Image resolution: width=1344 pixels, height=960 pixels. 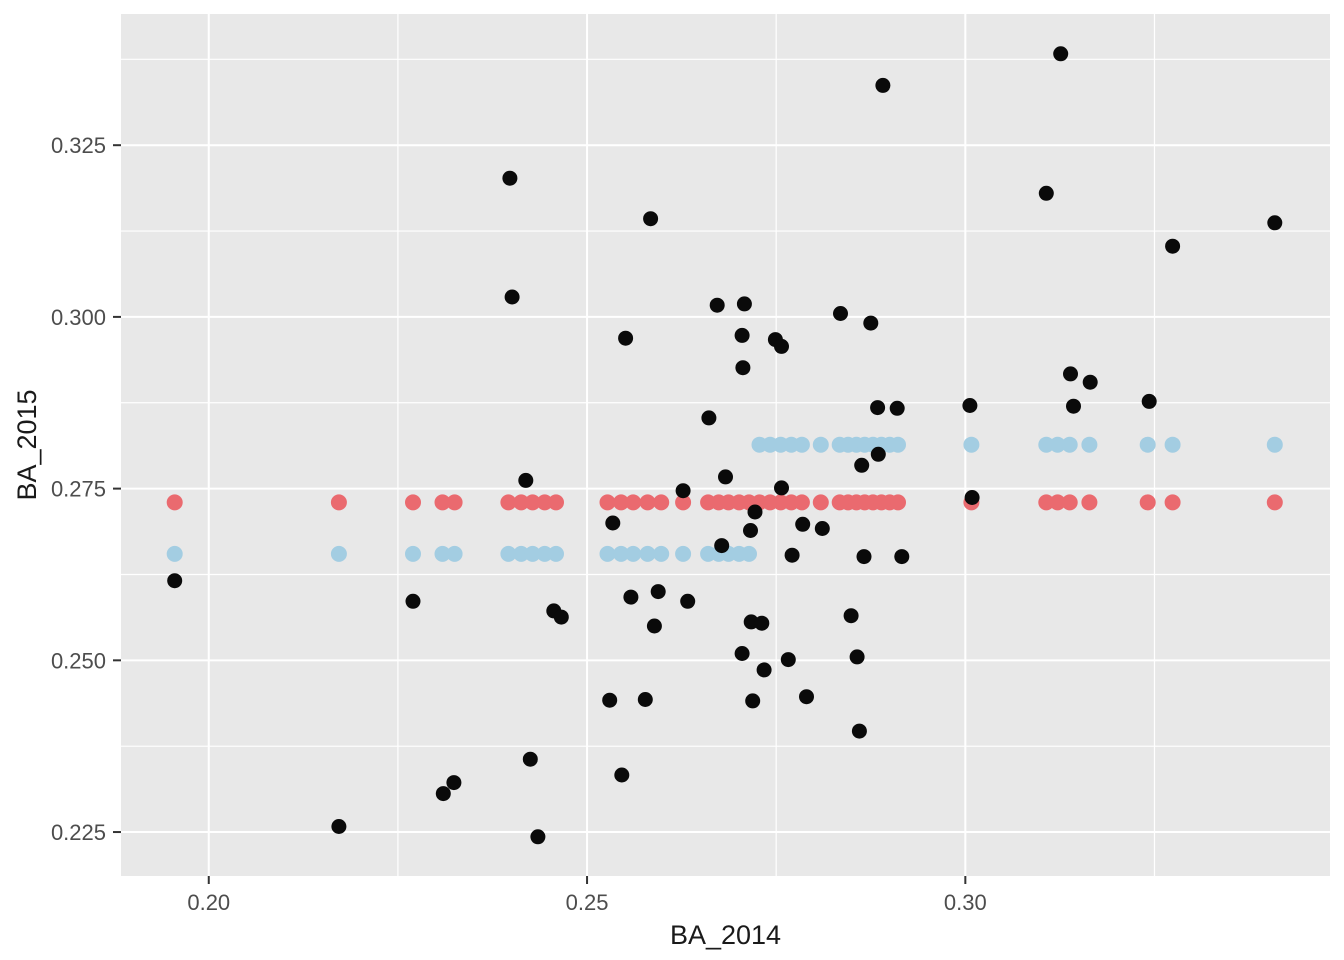 What do you see at coordinates (78, 832) in the screenshot?
I see `y-tick-label: 0.225` at bounding box center [78, 832].